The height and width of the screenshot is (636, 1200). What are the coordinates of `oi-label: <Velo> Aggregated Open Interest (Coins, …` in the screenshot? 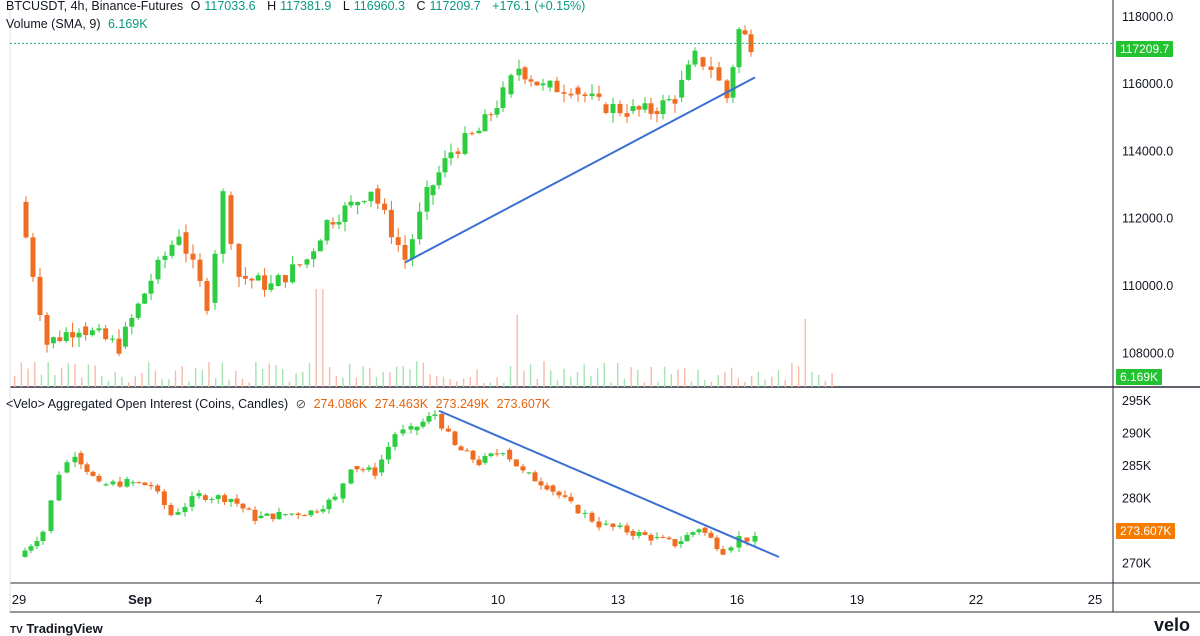 It's located at (147, 404).